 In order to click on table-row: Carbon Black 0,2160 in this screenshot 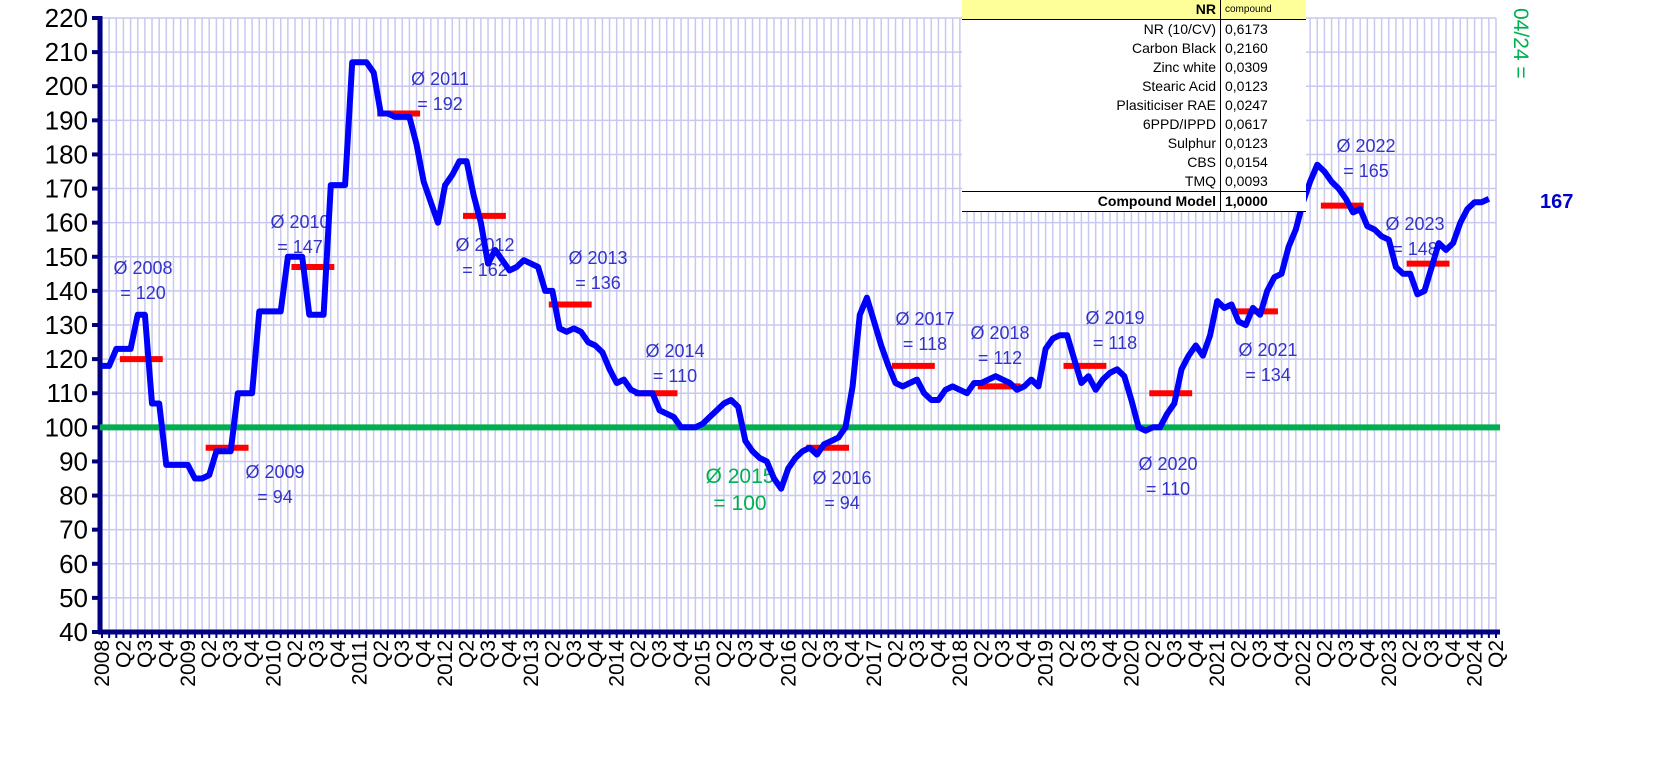, I will do `click(1134, 48)`.